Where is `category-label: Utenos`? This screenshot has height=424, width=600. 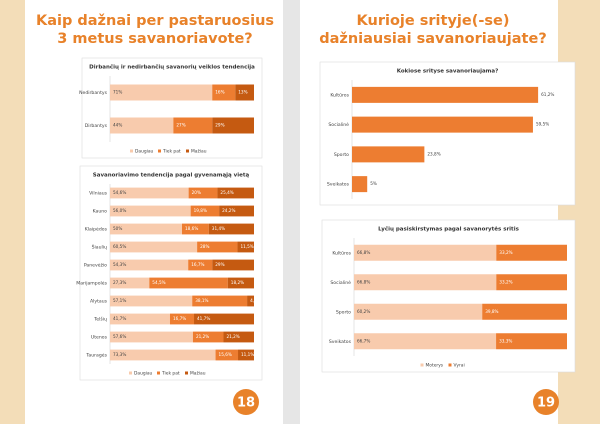 category-label: Utenos is located at coordinates (99, 338).